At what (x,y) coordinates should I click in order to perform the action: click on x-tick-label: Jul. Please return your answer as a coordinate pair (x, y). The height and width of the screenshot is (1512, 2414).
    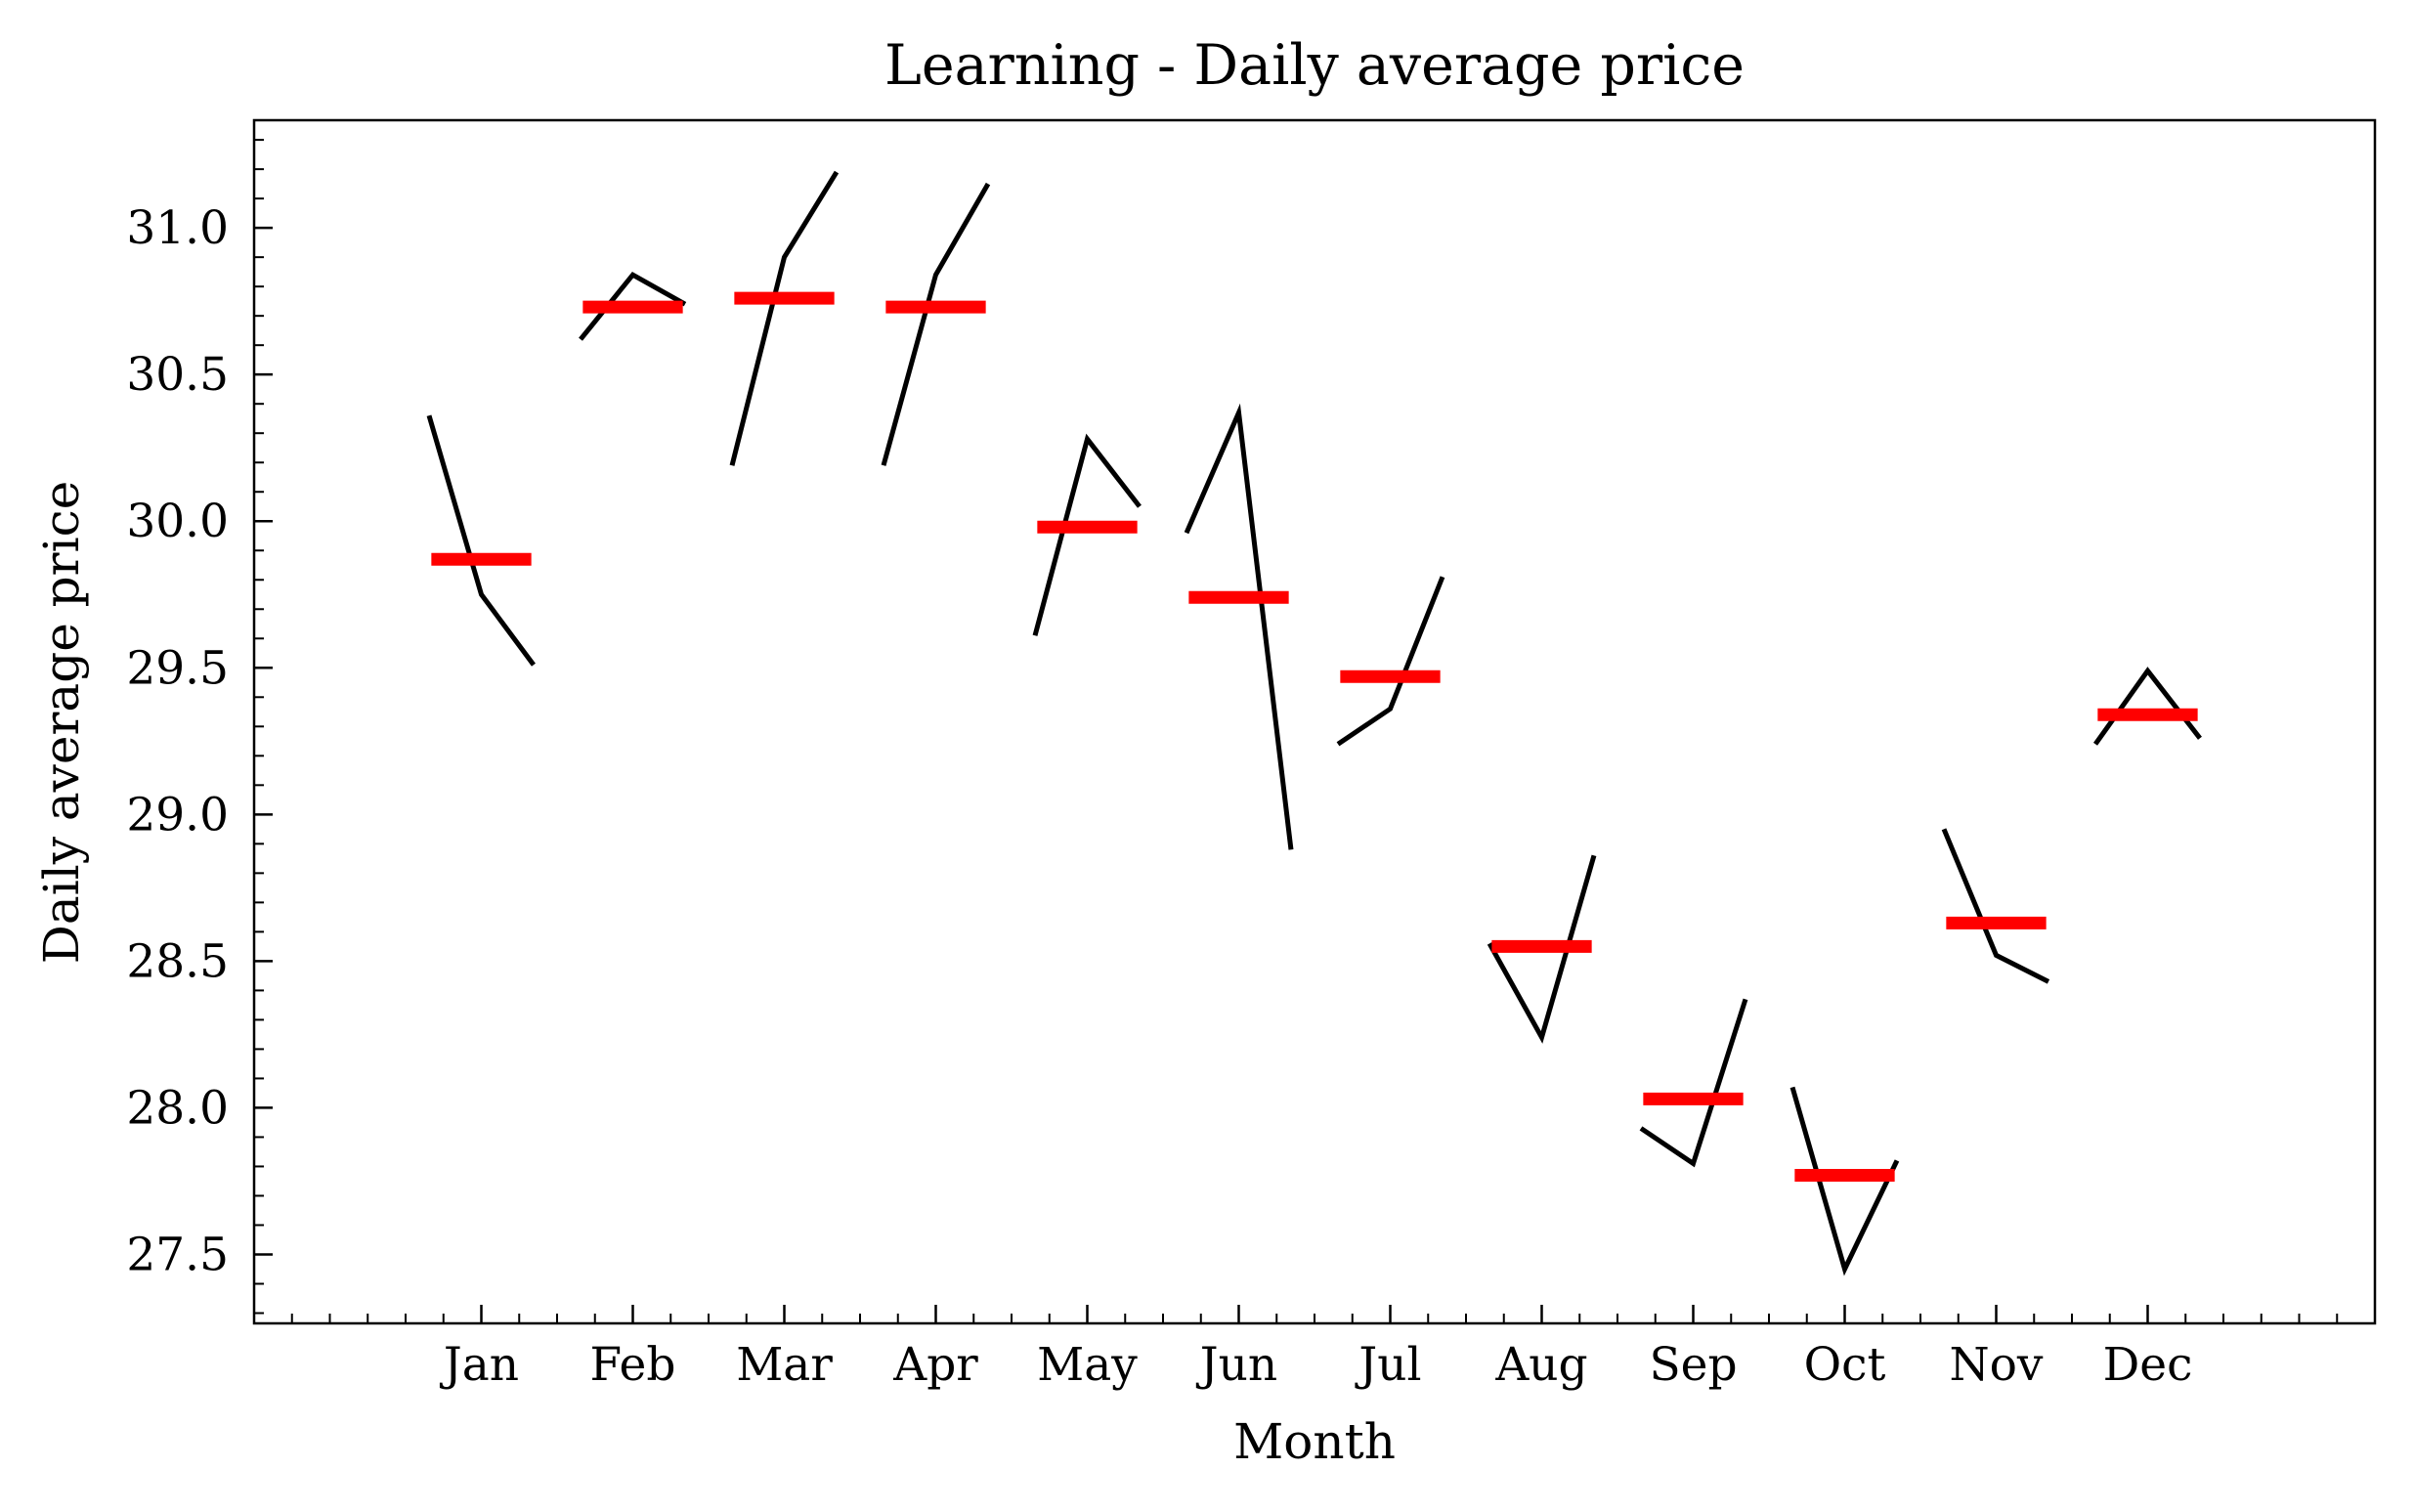
    Looking at the image, I should click on (1388, 1365).